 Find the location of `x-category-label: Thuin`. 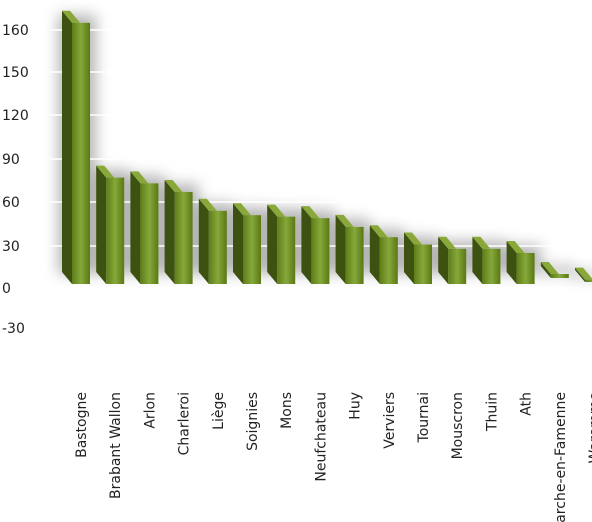

x-category-label: Thuin is located at coordinates (492, 412).